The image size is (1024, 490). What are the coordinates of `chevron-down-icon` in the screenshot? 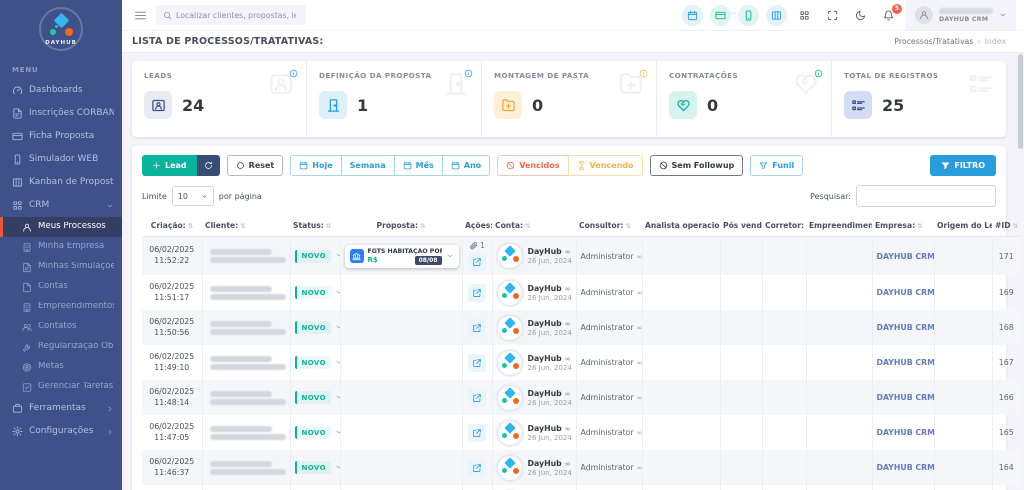 It's located at (450, 256).